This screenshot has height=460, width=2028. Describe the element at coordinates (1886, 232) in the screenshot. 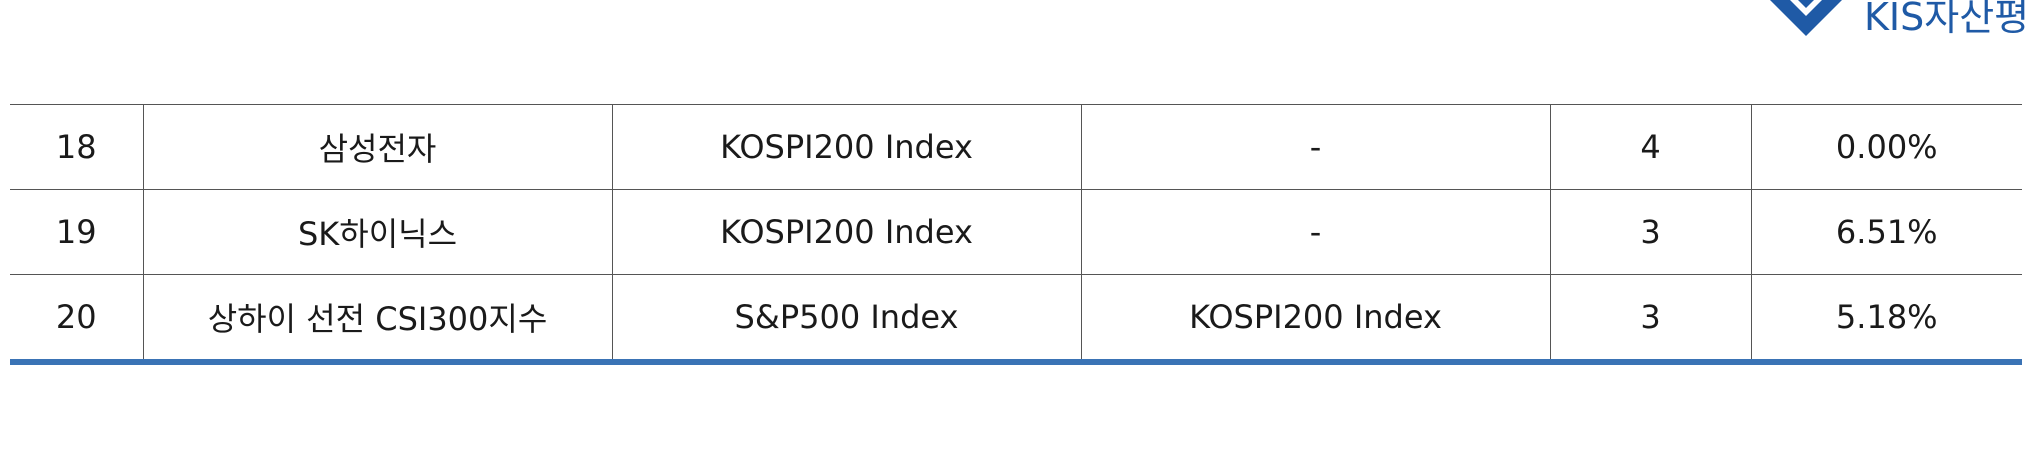

I see `percent-cell: 6.51%` at that location.